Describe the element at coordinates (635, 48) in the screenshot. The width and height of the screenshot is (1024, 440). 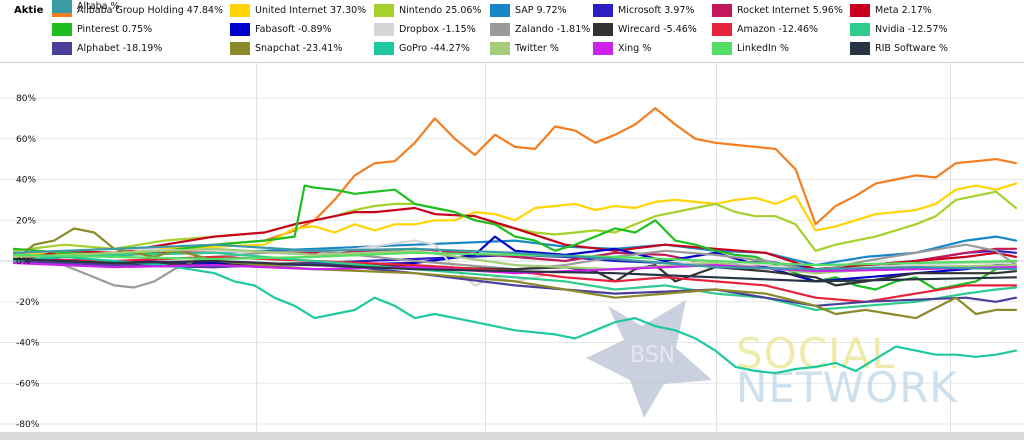
I see `legend-label: Xing %` at that location.